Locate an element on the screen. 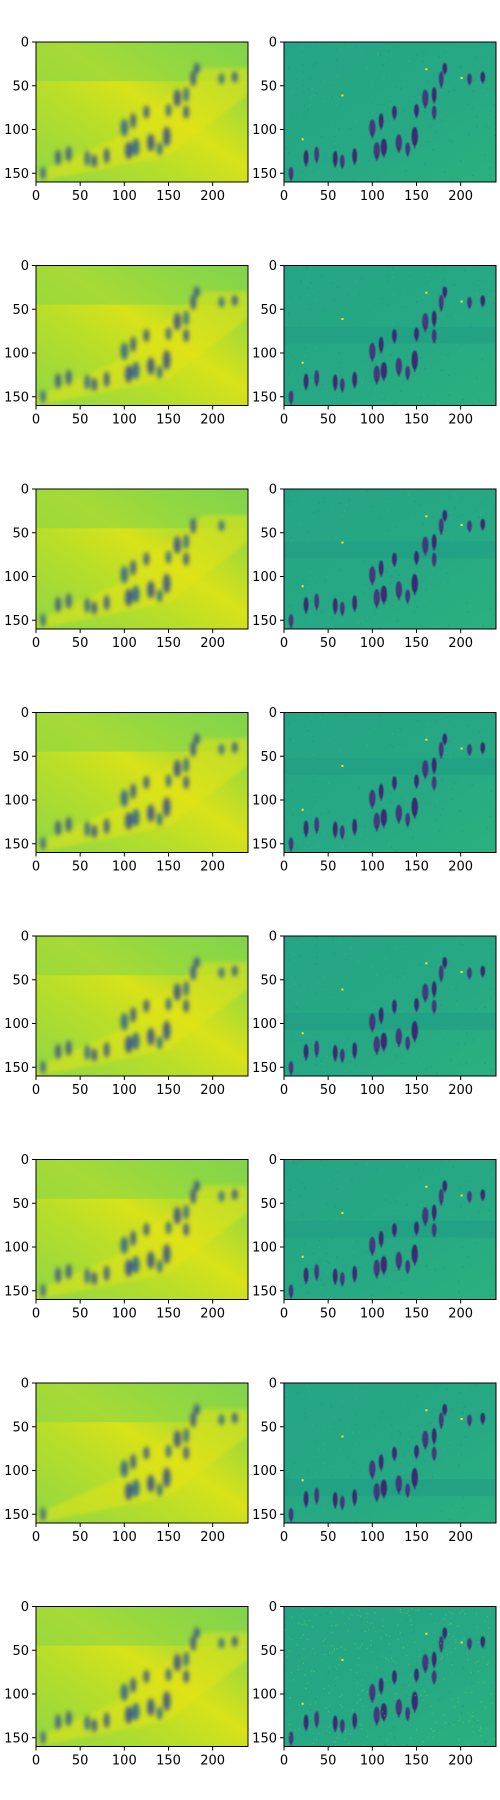 Image resolution: width=500 pixels, height=1800 pixels. panel-r8-c2: 0 50 100 150 200 0 50 100 150 is located at coordinates (374, 1684).